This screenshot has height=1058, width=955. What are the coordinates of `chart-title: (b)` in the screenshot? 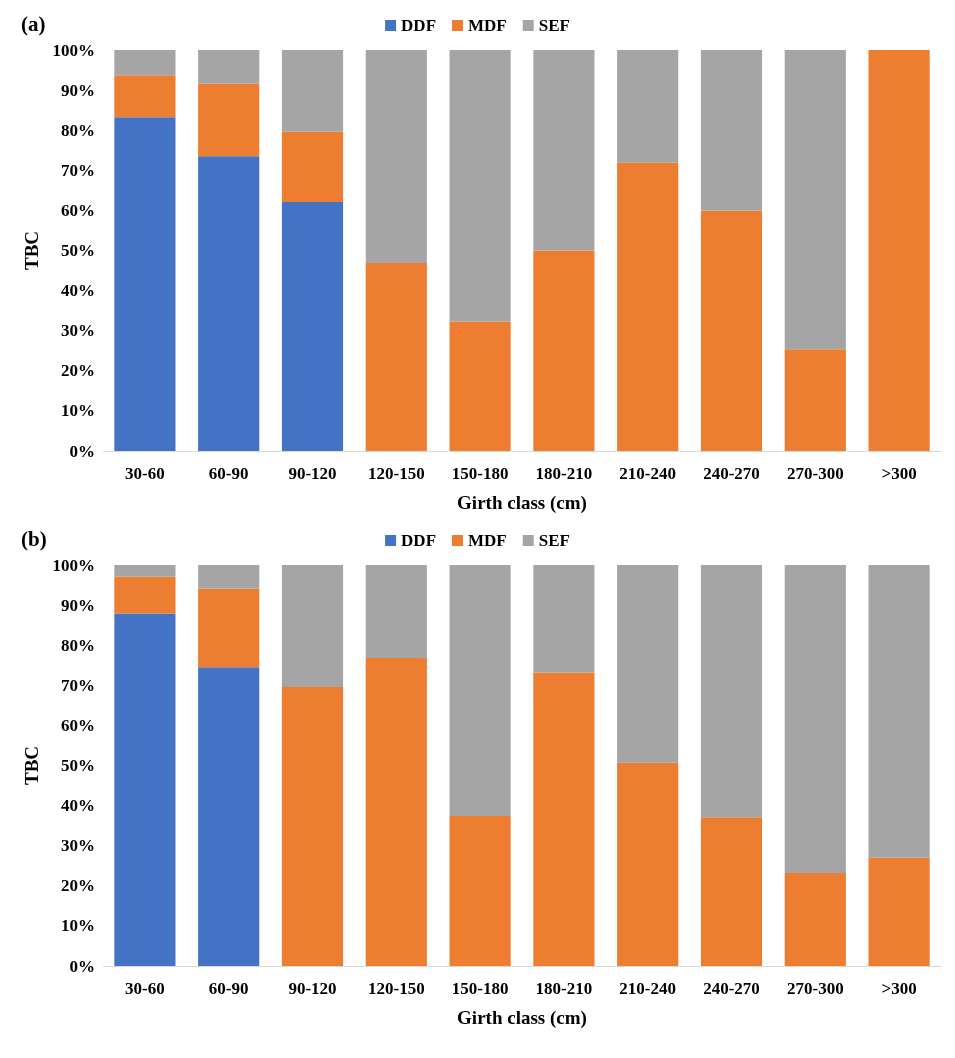 It's located at (34, 538).